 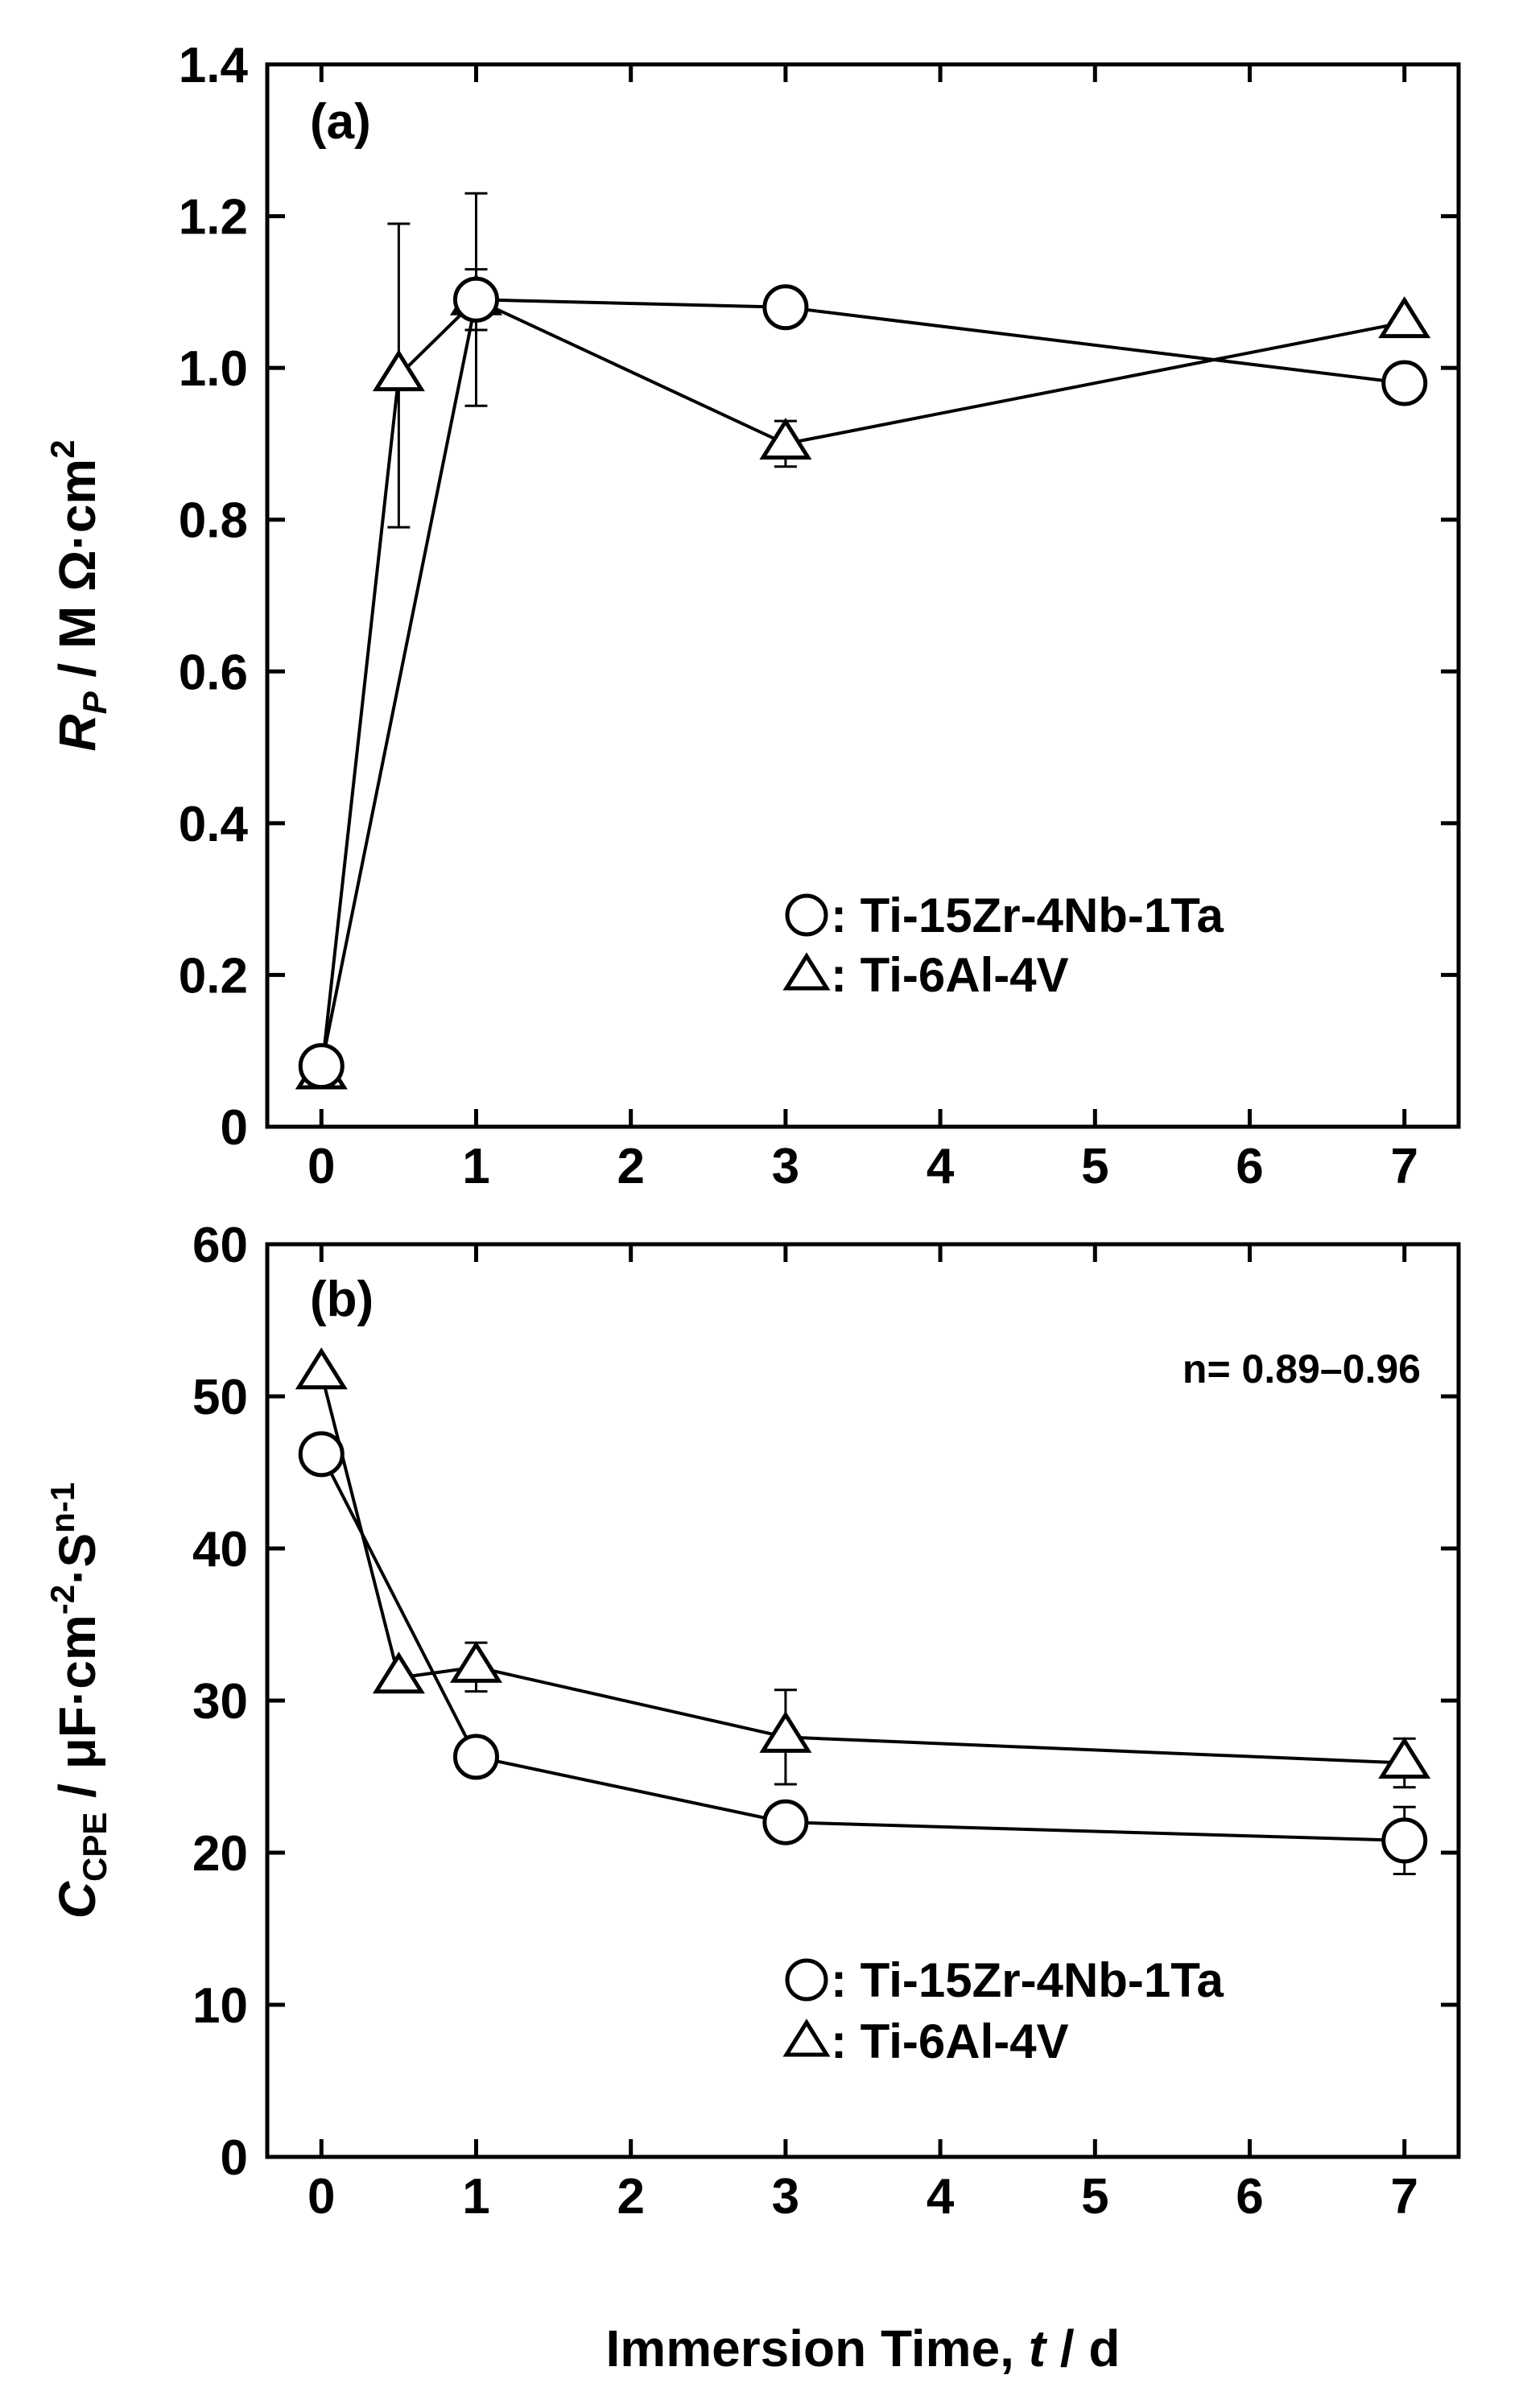 I want to click on y-axis-label-a-sup: 2, so click(x=62, y=448).